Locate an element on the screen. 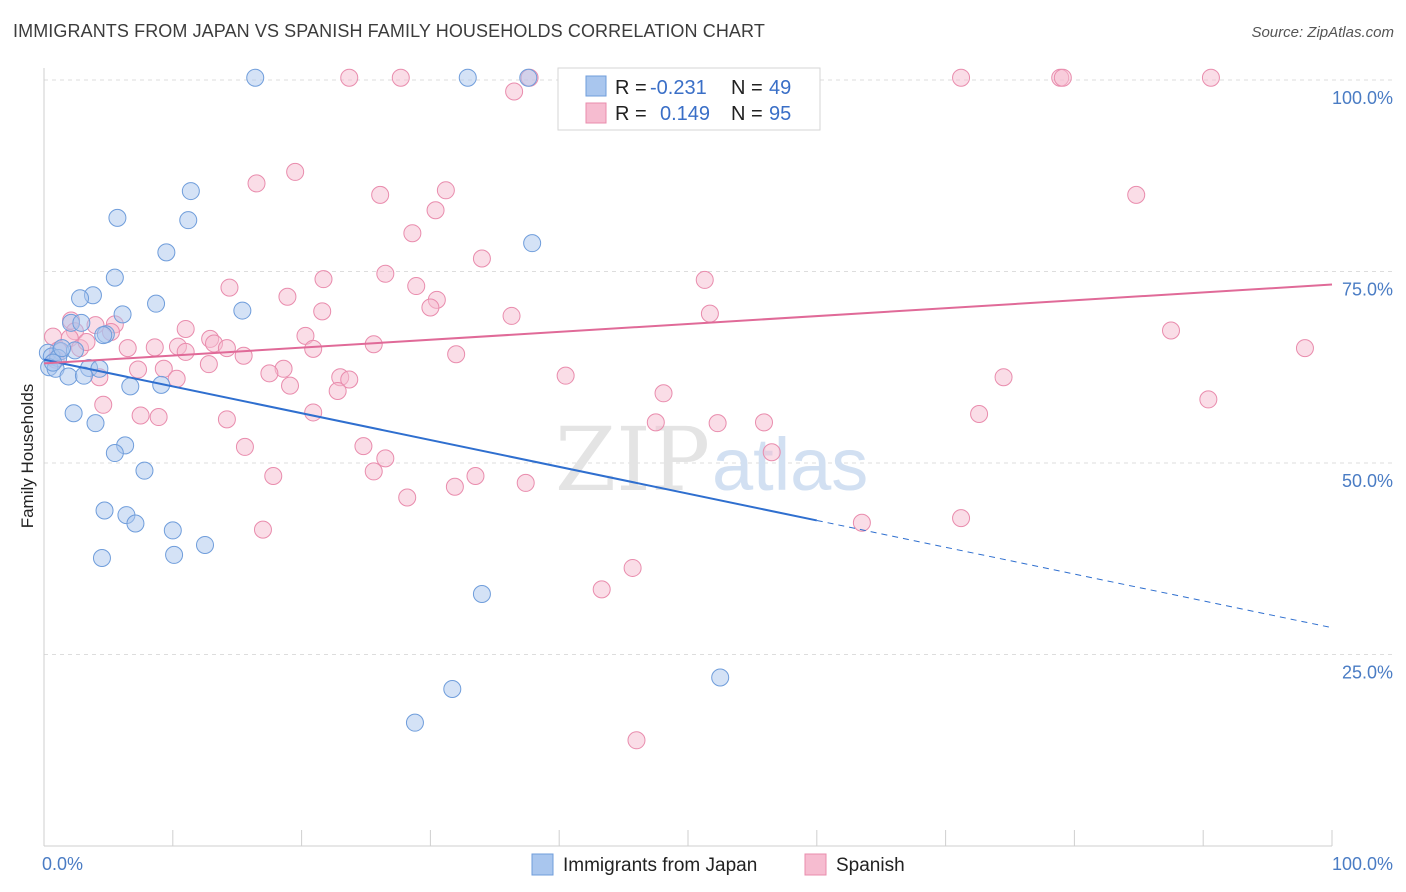  bottom-legend-swatch-japan is located at coordinates (542, 864).